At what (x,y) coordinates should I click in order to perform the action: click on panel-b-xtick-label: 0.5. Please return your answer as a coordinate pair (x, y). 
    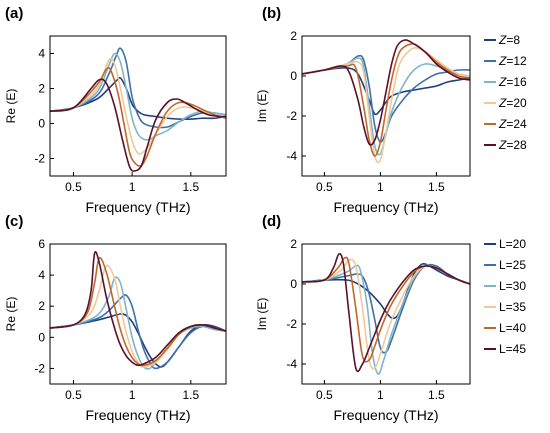
    Looking at the image, I should click on (324, 187).